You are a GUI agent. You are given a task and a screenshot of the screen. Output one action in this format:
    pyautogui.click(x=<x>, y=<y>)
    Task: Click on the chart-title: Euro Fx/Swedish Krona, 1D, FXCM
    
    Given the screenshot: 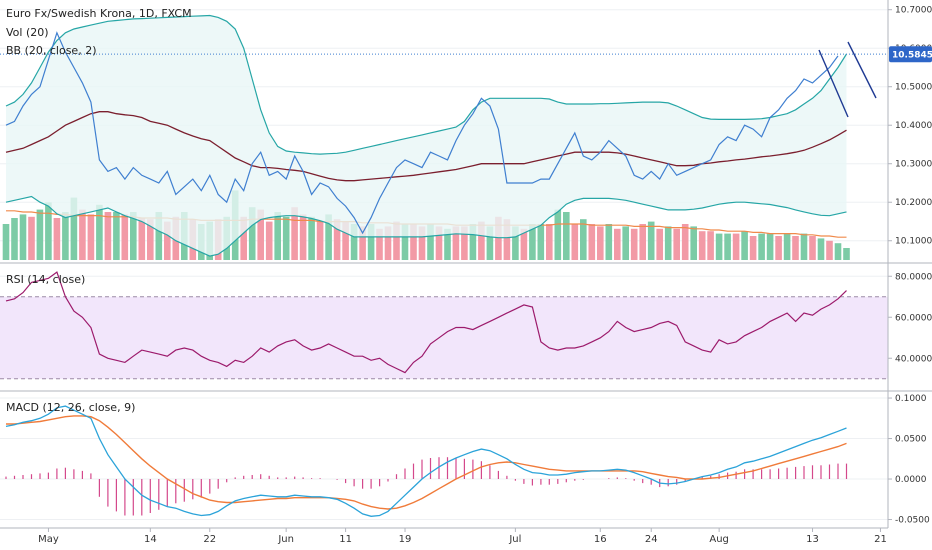 What is the action you would take?
    pyautogui.click(x=99, y=13)
    